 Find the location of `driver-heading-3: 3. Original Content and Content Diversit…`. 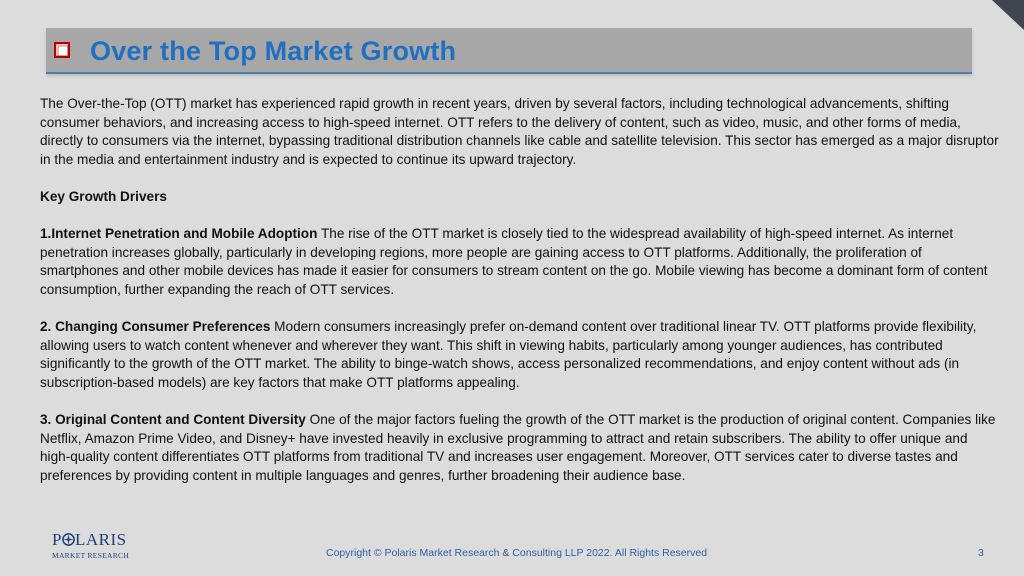

driver-heading-3: 3. Original Content and Content Diversit… is located at coordinates (173, 420).